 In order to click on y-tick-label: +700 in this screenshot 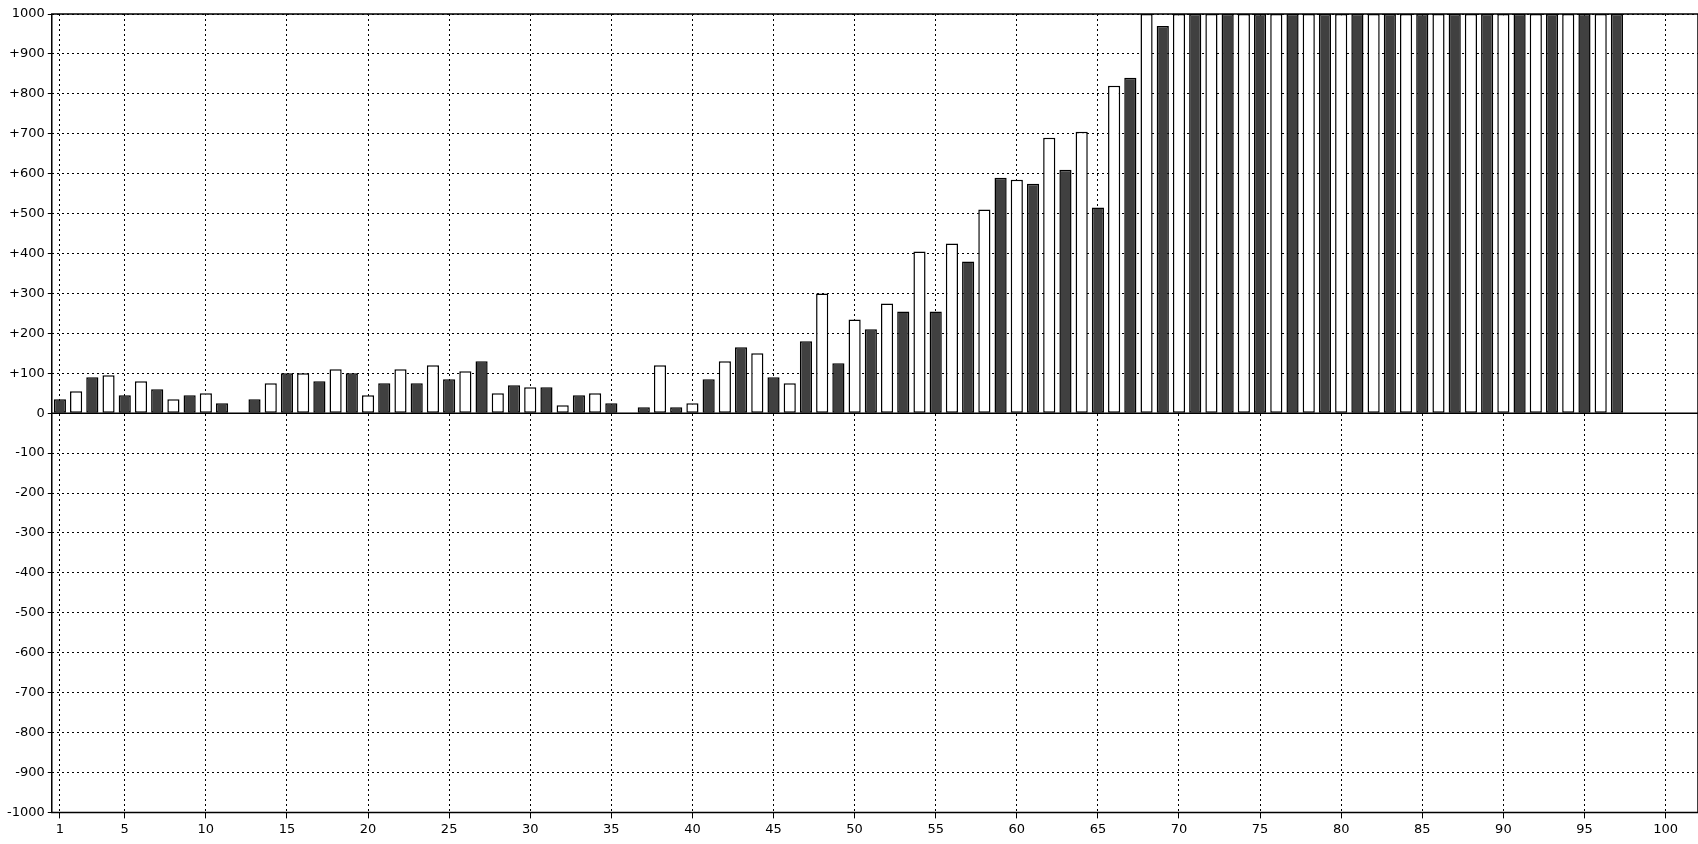, I will do `click(27, 133)`.